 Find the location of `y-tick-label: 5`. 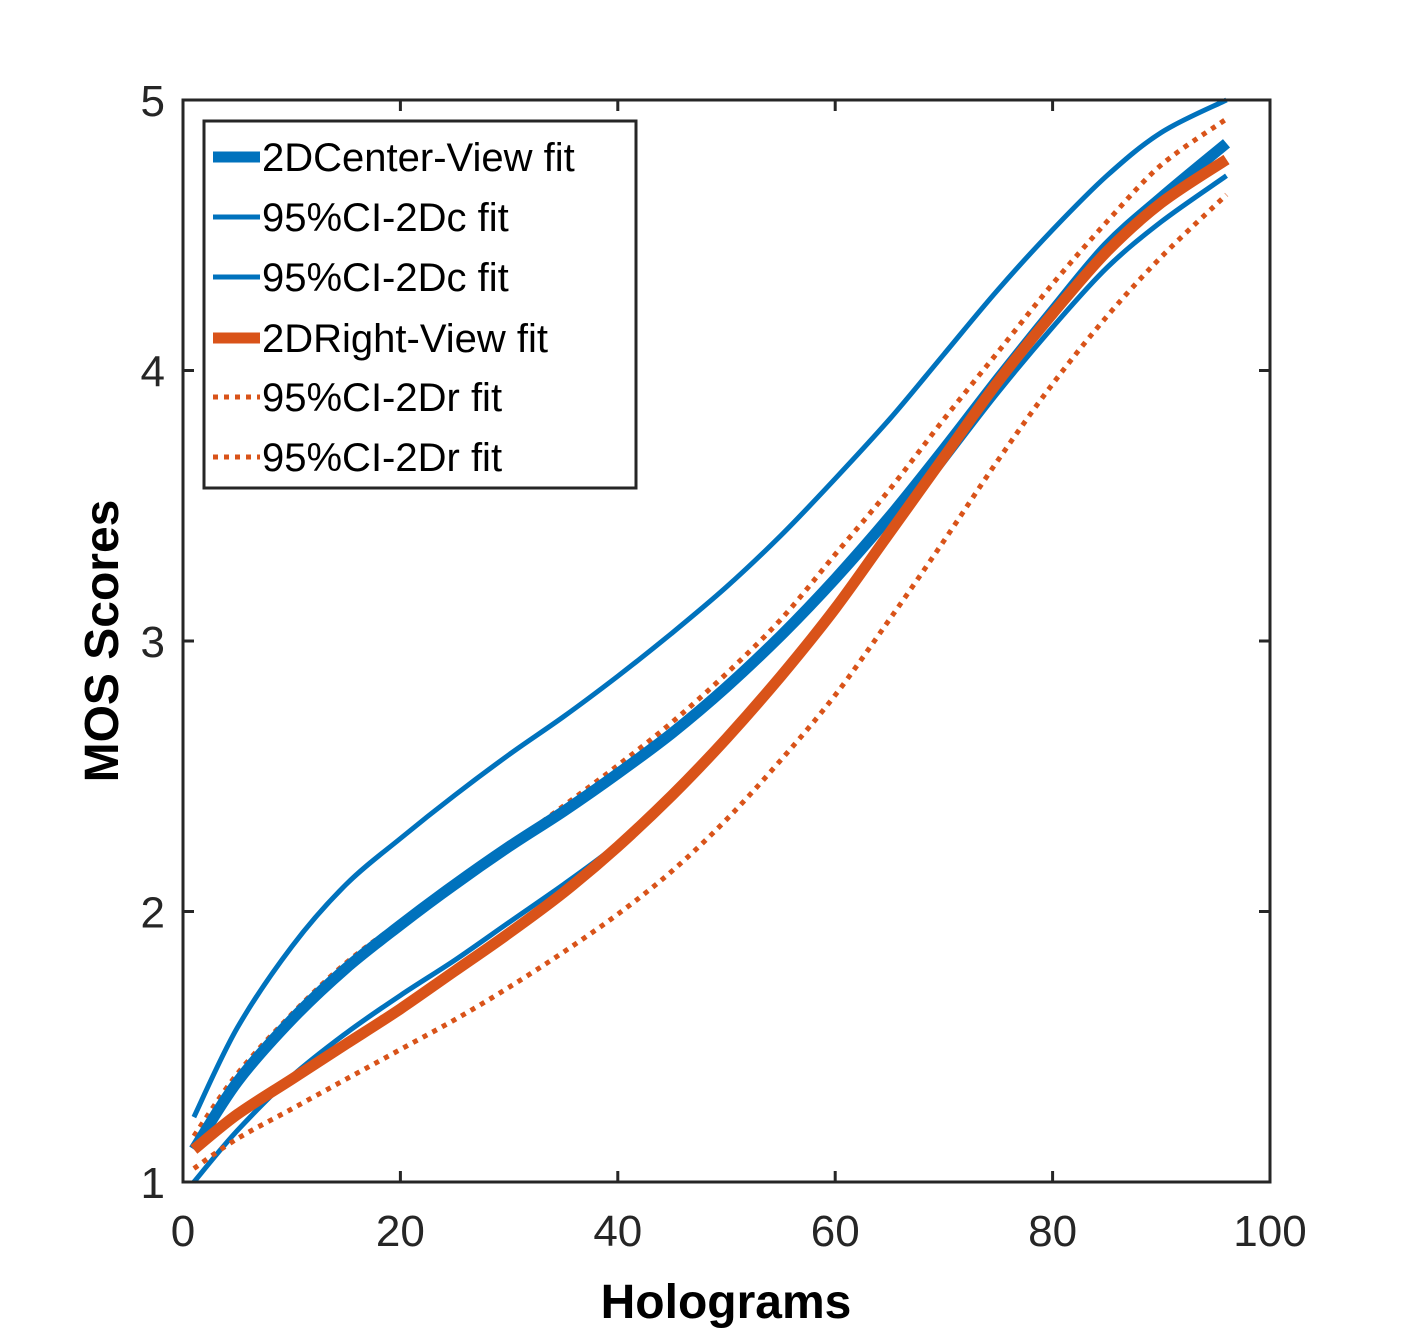

y-tick-label: 5 is located at coordinates (153, 101).